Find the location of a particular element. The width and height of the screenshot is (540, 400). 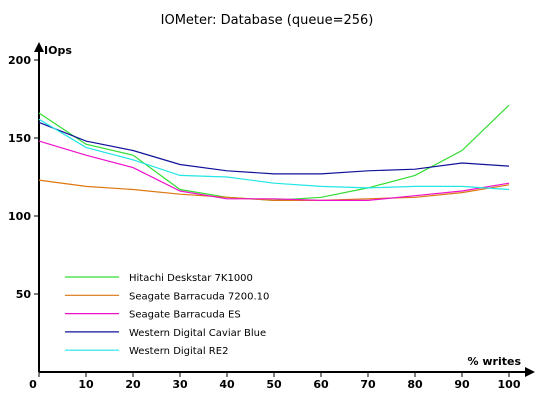

x-tick-label: 90 is located at coordinates (462, 384).